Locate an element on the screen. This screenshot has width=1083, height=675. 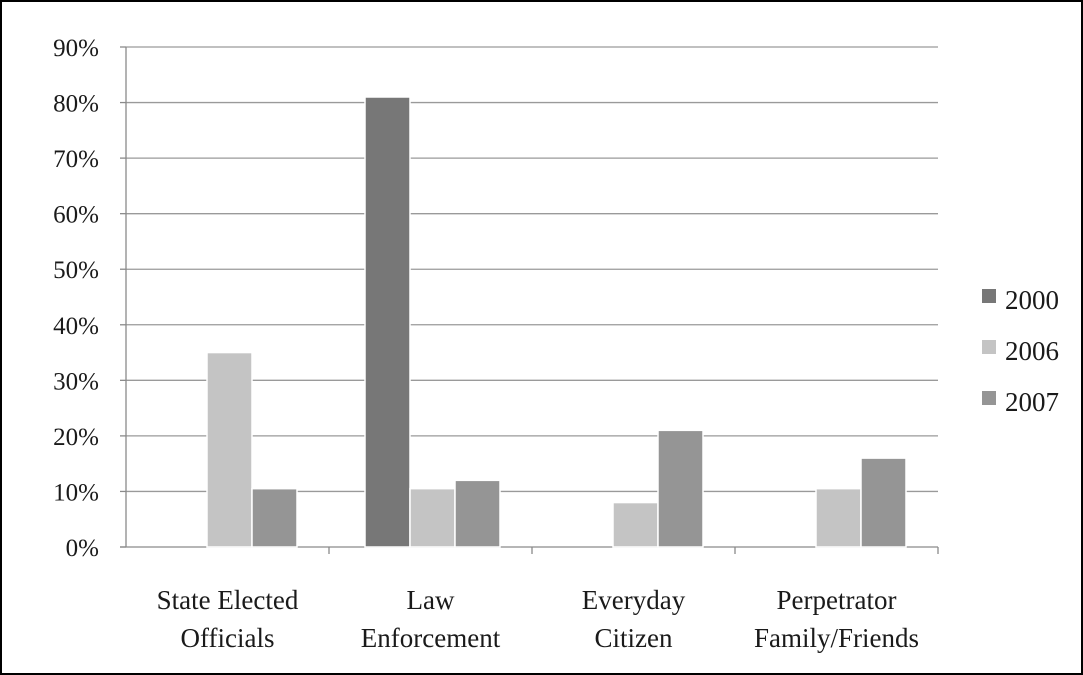
category-label: Family/Friends is located at coordinates (836, 638).